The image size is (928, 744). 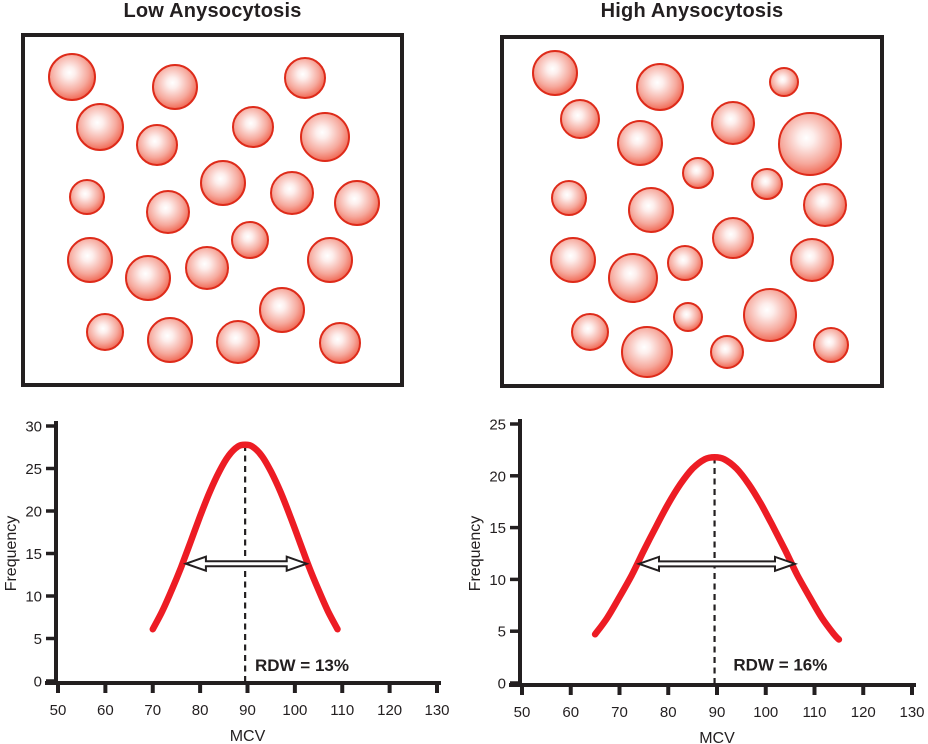 What do you see at coordinates (692, 11) in the screenshot?
I see `panel-title-high: High Anysocytosis` at bounding box center [692, 11].